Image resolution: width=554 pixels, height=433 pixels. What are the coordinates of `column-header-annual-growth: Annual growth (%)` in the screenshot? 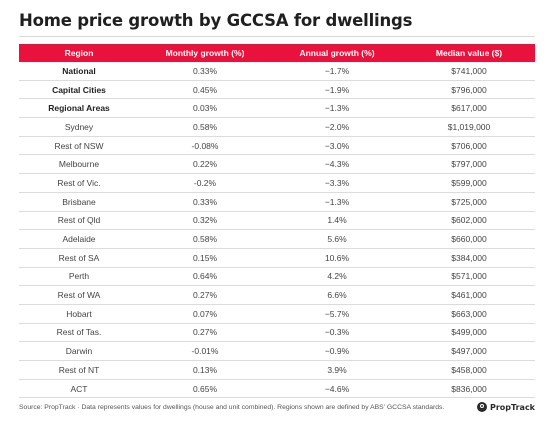 It's located at (337, 53).